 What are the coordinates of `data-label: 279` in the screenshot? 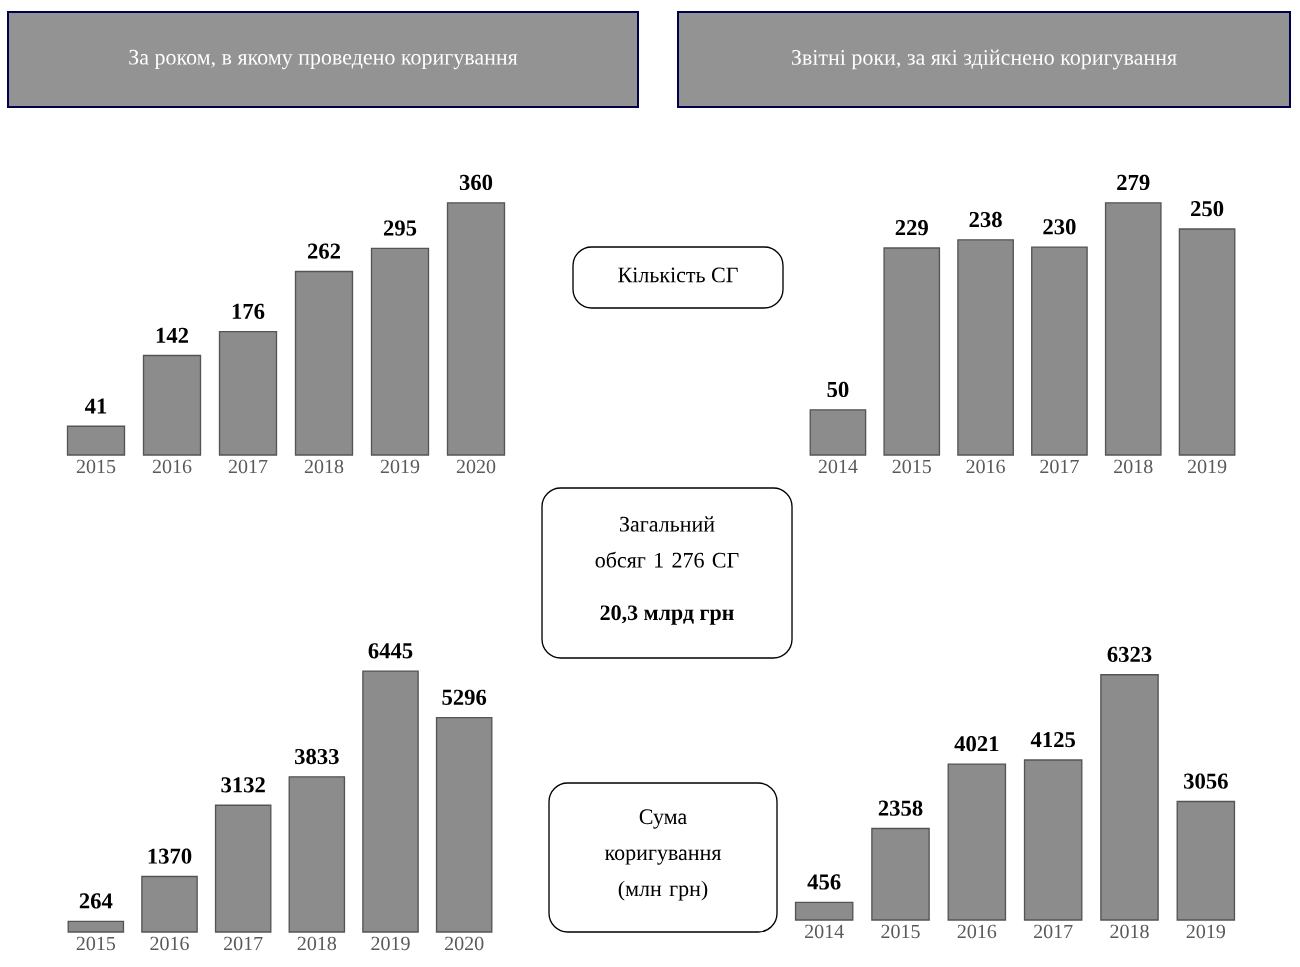 It's located at (1133, 182).